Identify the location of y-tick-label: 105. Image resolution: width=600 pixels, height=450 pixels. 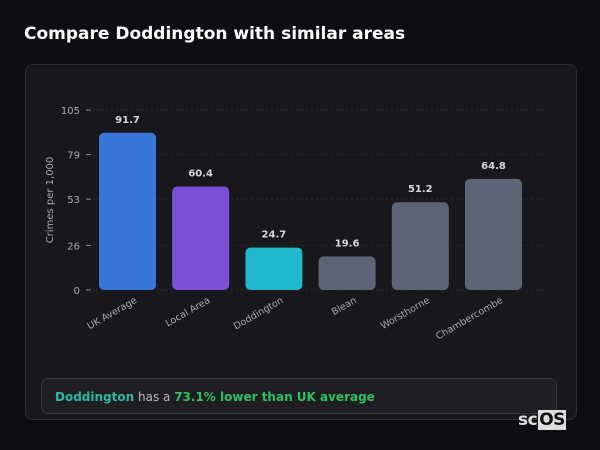
(70, 111).